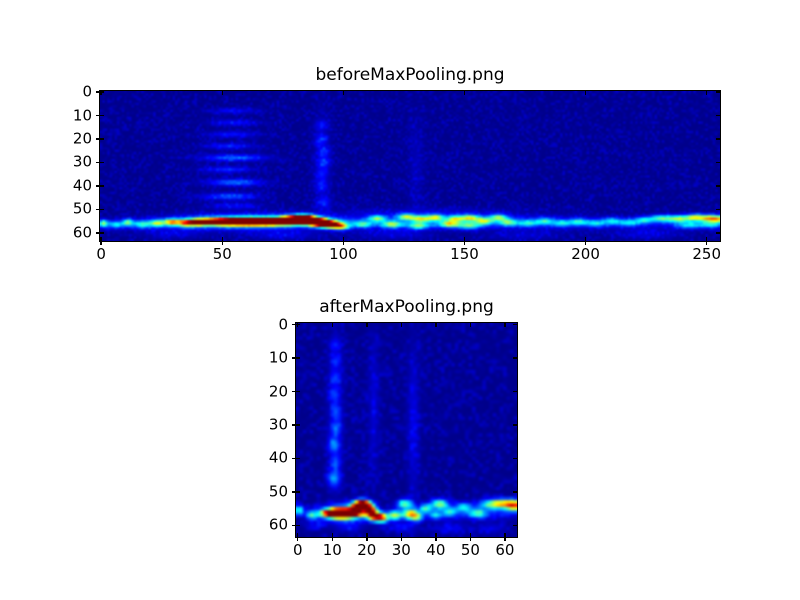 The width and height of the screenshot is (800, 600). What do you see at coordinates (464, 254) in the screenshot?
I see `x-tick-label: 150` at bounding box center [464, 254].